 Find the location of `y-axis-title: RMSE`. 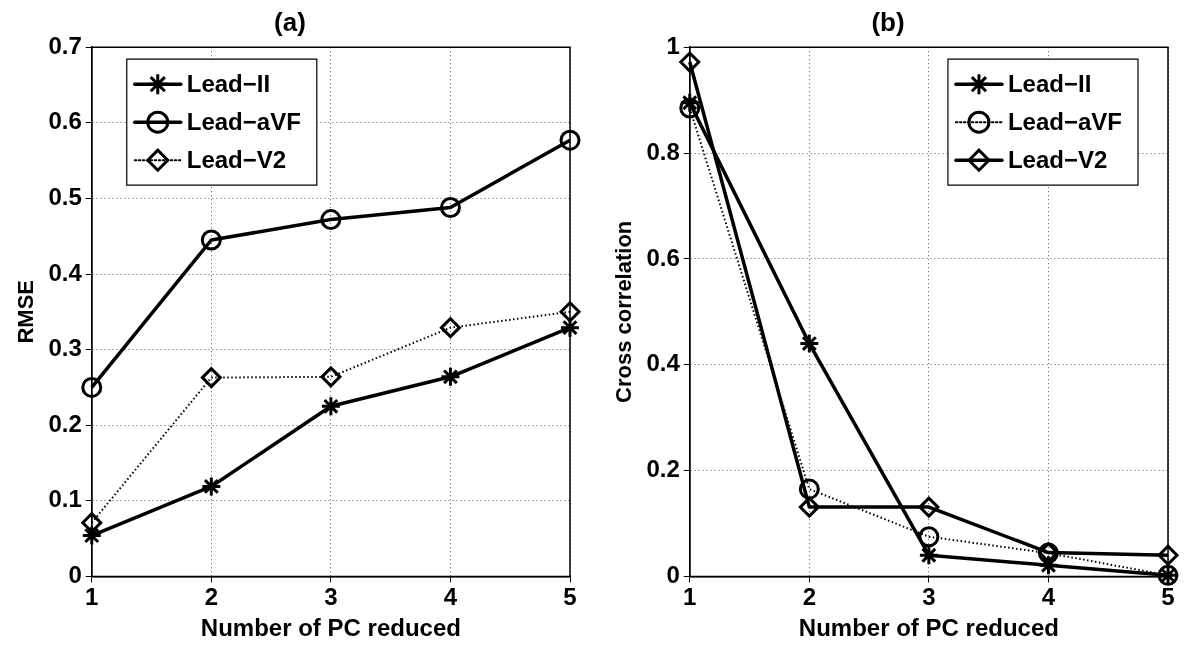

y-axis-title: RMSE is located at coordinates (26, 312).